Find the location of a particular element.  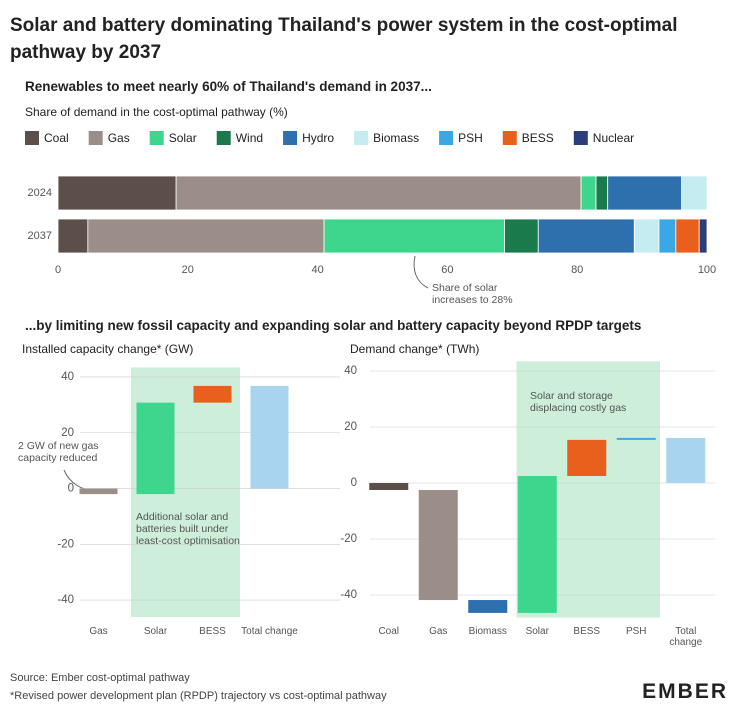

legend-label: Gas is located at coordinates (119, 138).